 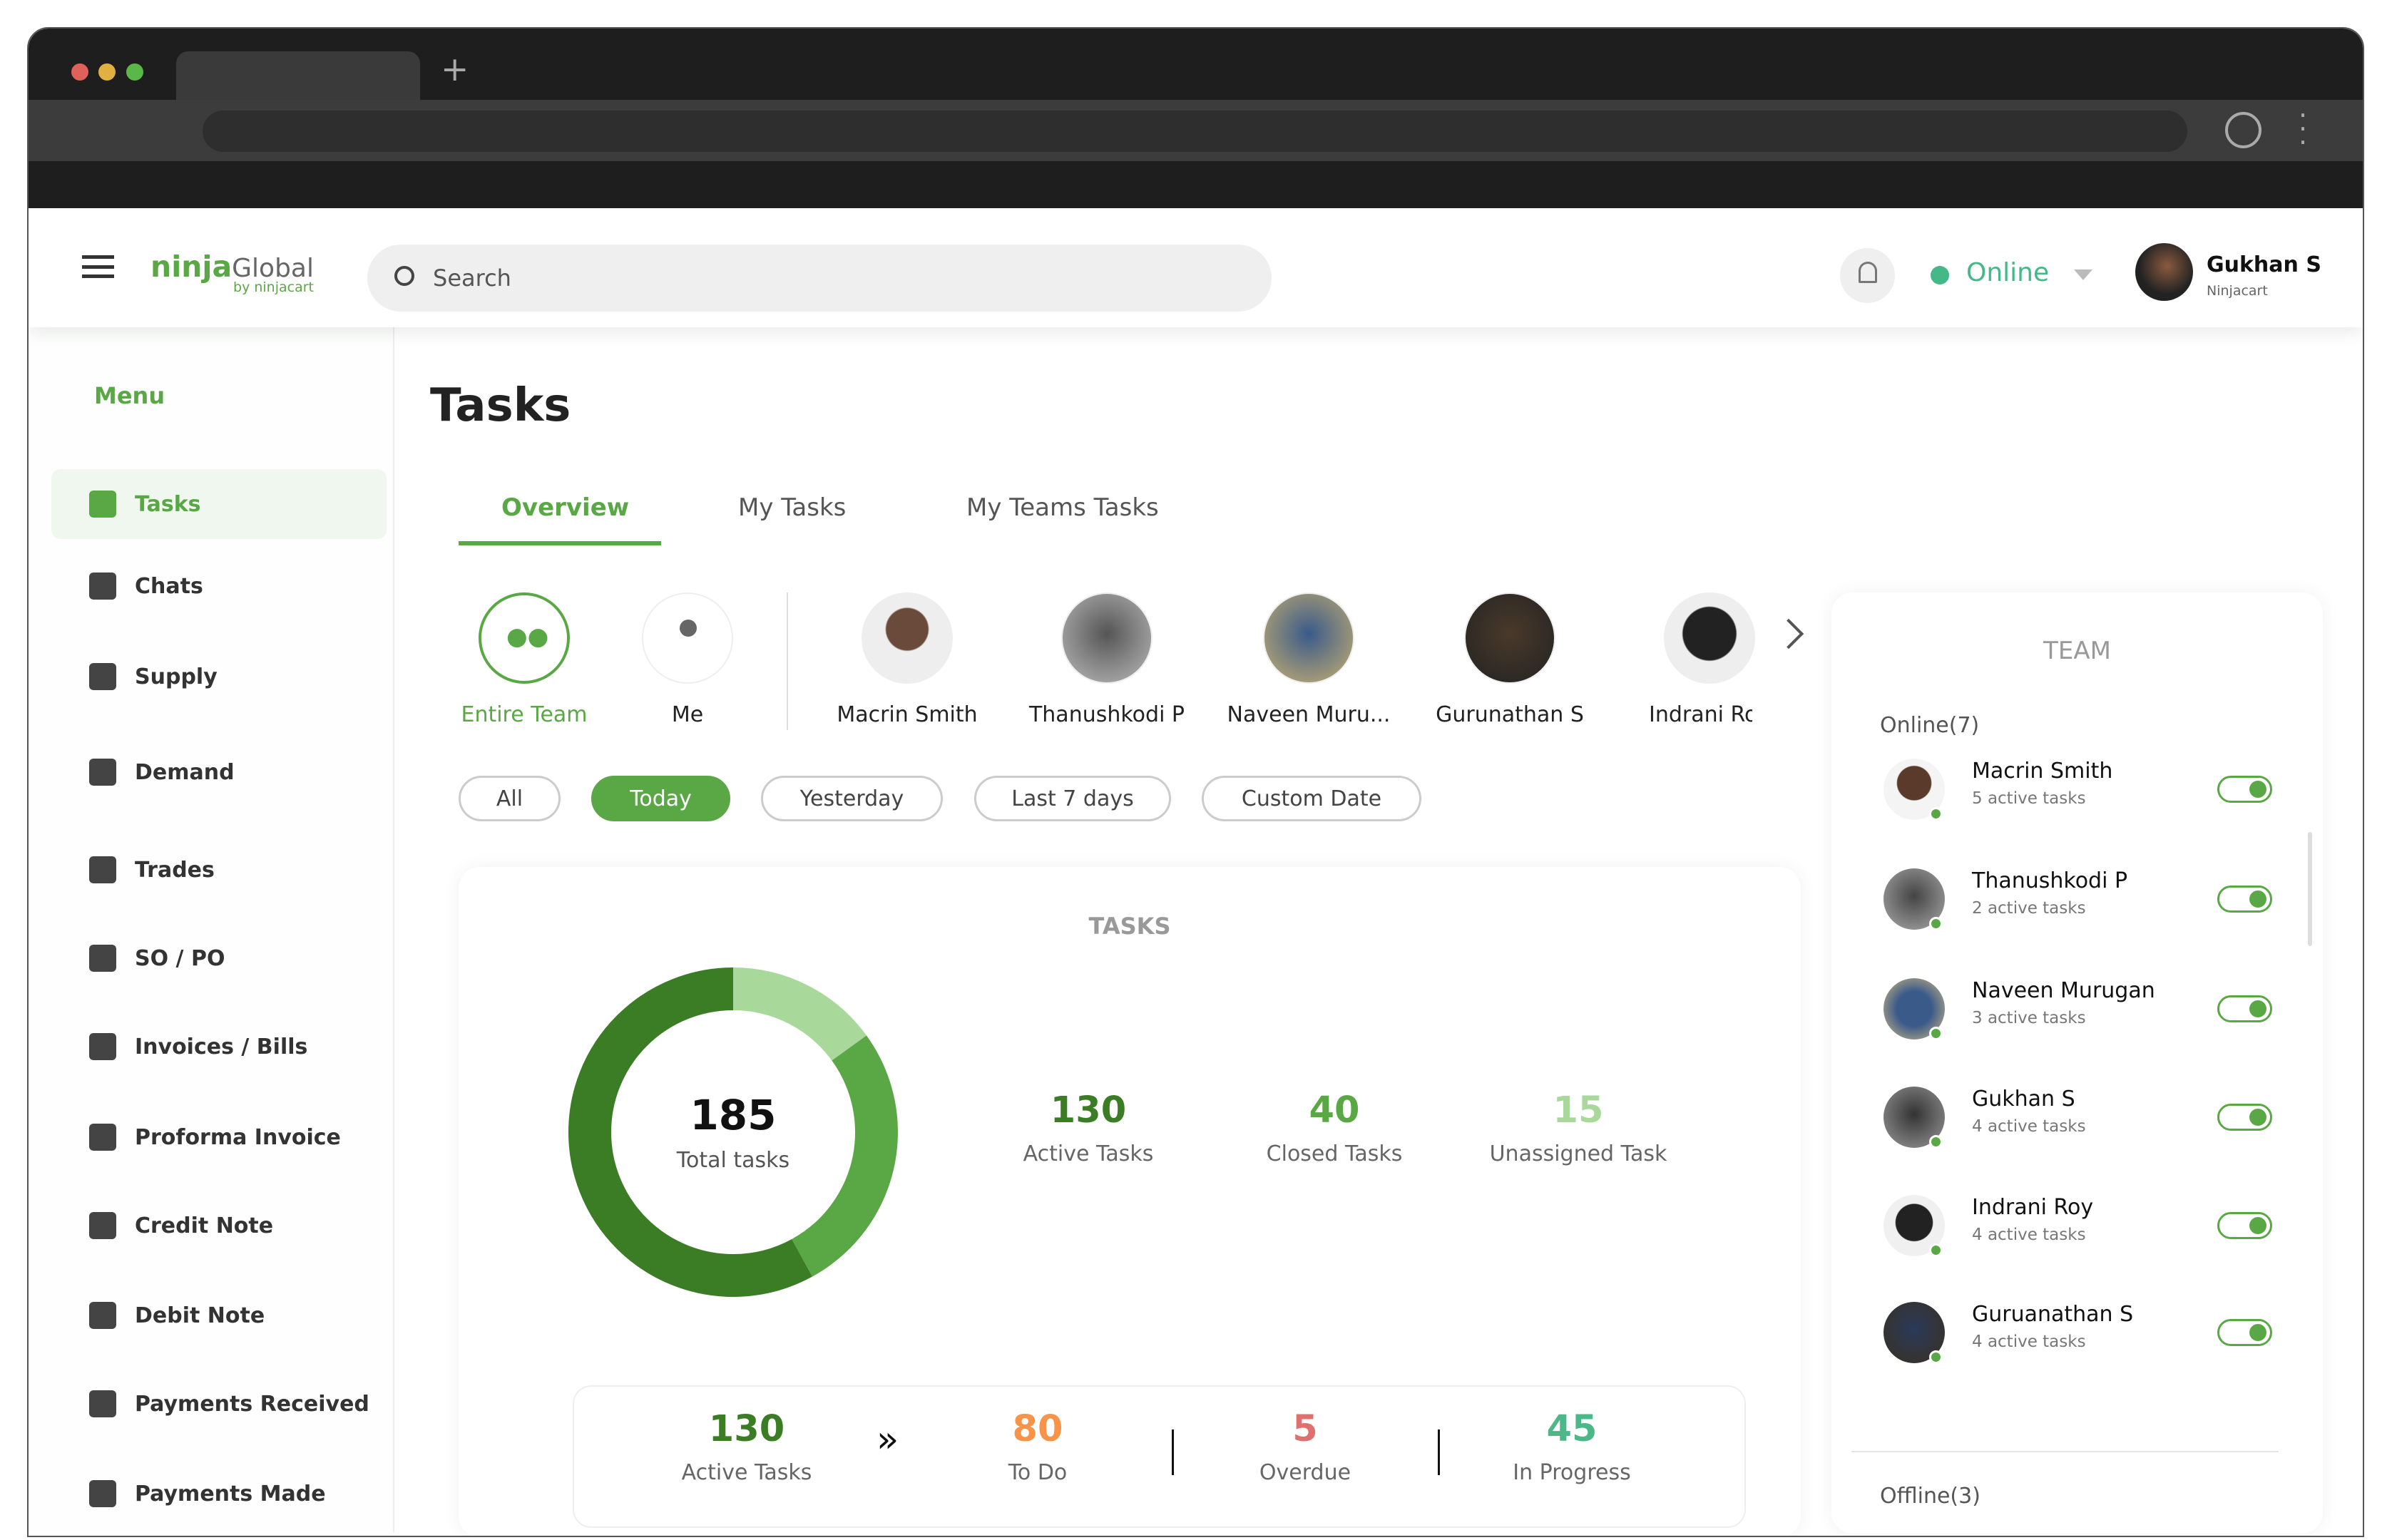 What do you see at coordinates (103, 1137) in the screenshot?
I see `proforma-icon` at bounding box center [103, 1137].